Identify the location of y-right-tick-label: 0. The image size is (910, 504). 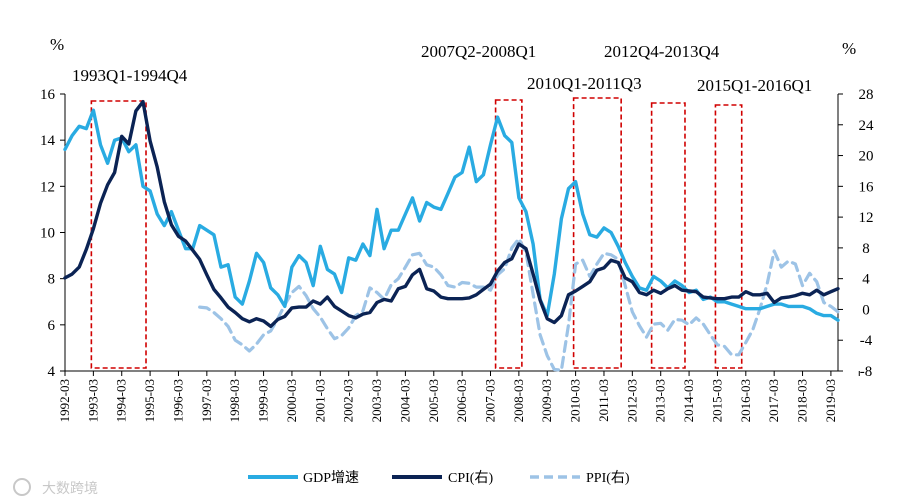
(866, 310).